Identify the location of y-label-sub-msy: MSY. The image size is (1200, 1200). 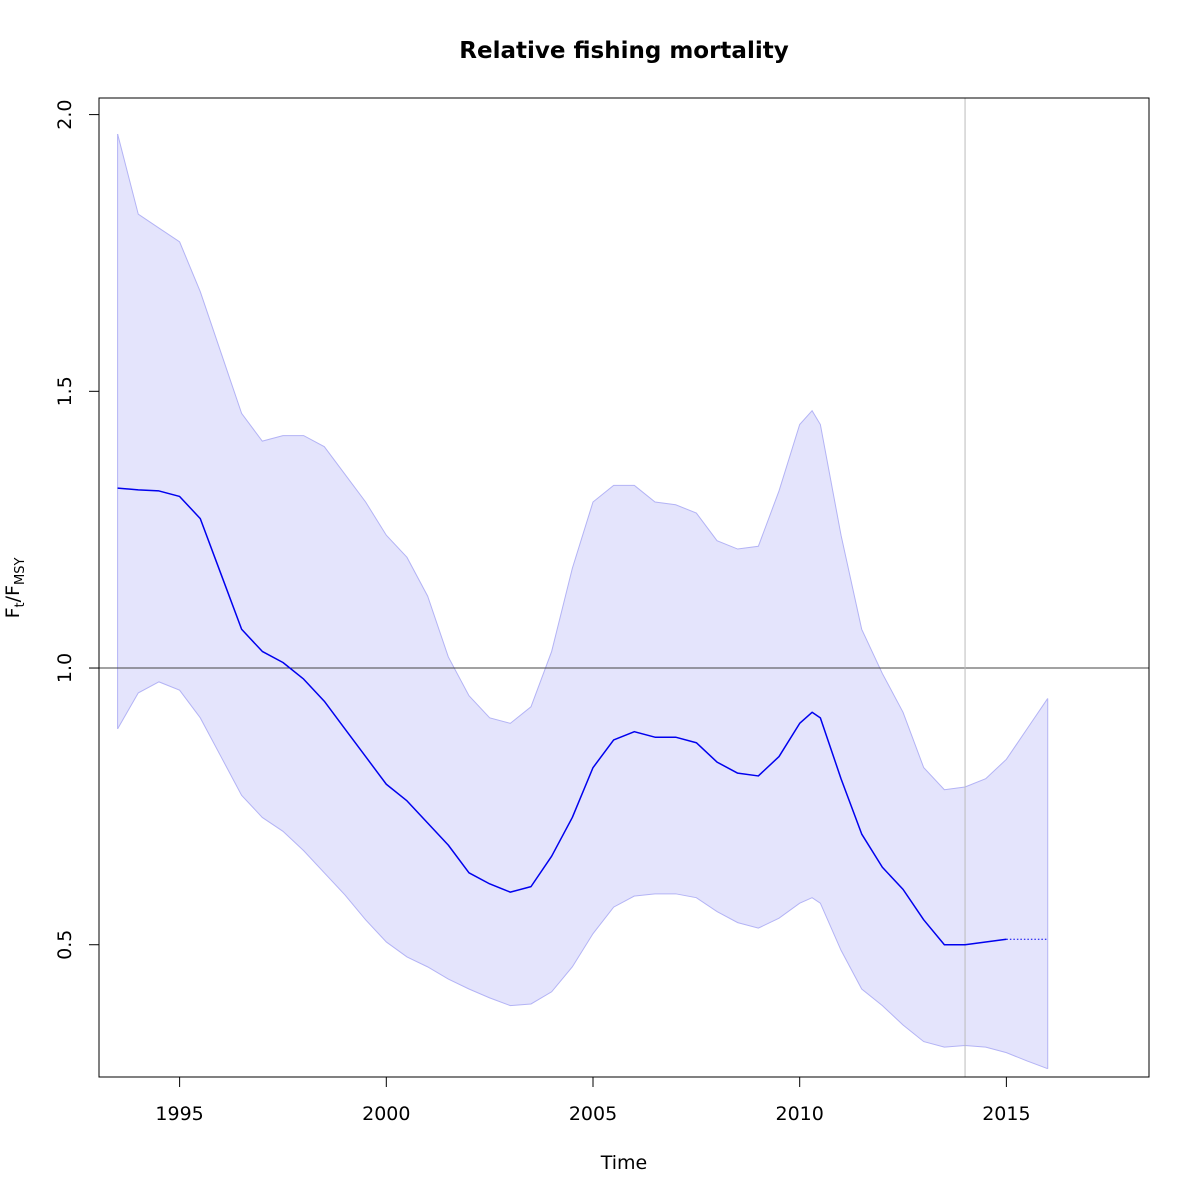
(20, 571).